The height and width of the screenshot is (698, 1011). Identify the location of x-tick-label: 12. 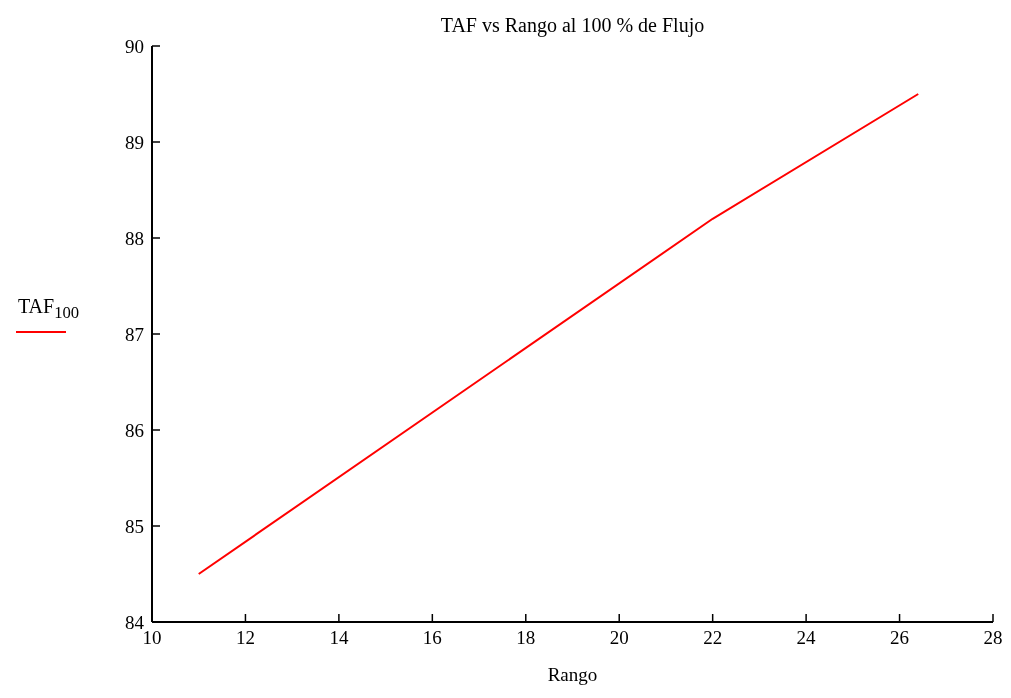
(245, 637).